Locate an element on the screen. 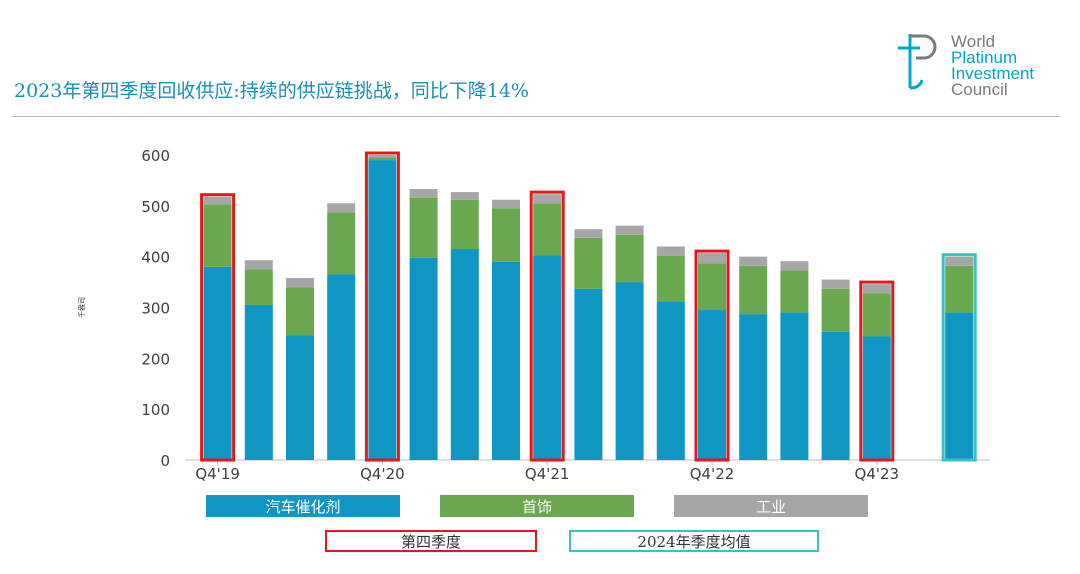 The width and height of the screenshot is (1080, 574). x-tick-label: Q4'22 is located at coordinates (712, 474).